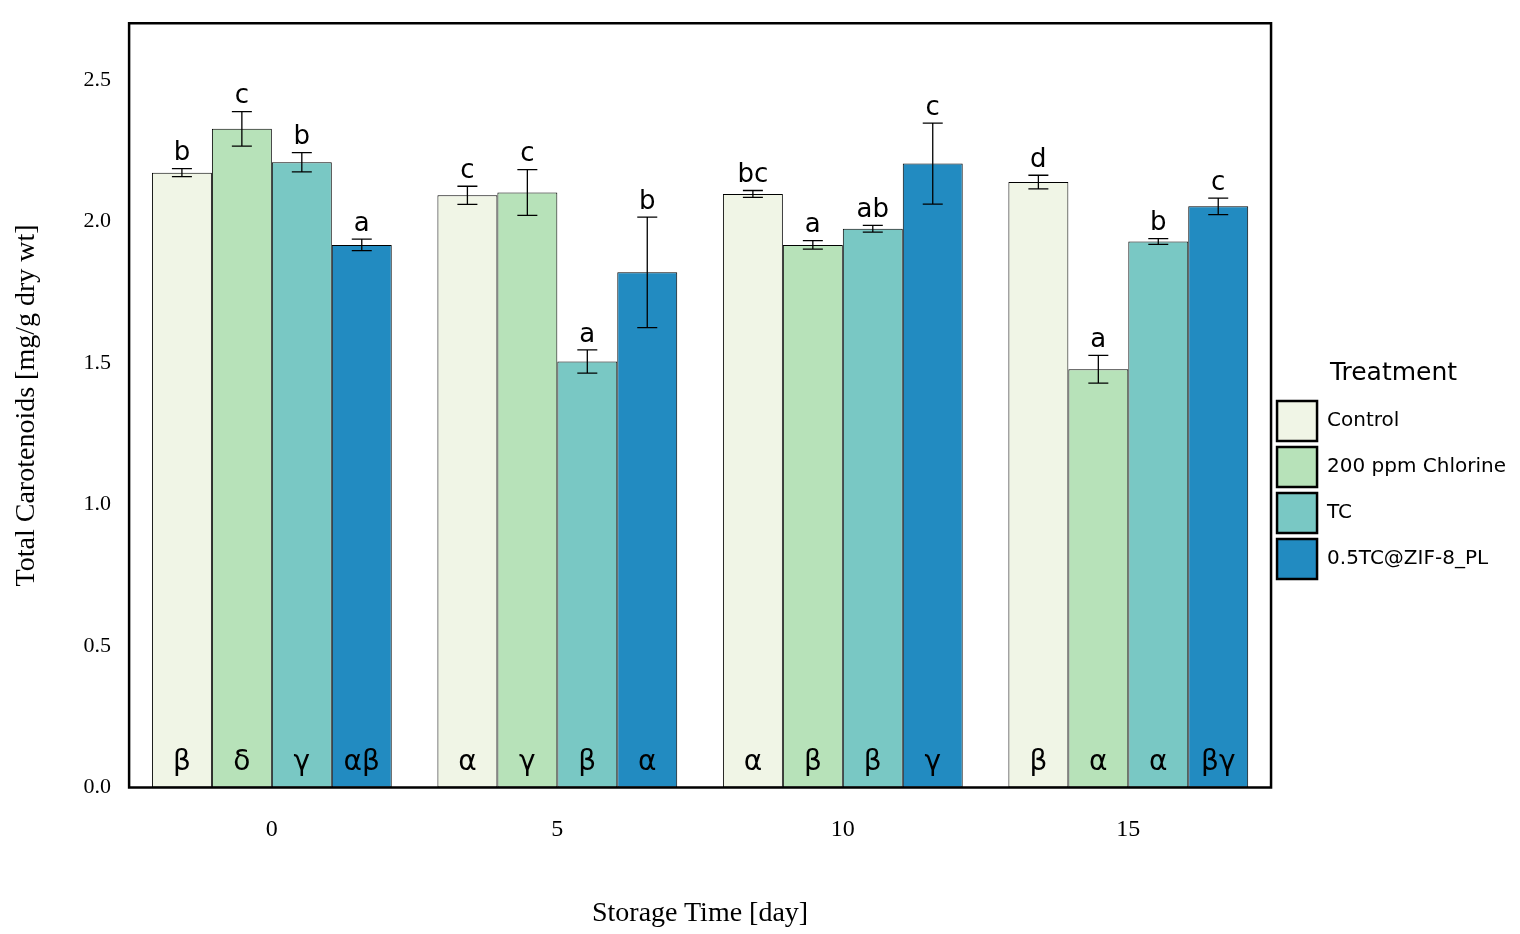 Image resolution: width=1520 pixels, height=934 pixels. I want to click on annotation: βγ, so click(1218, 761).